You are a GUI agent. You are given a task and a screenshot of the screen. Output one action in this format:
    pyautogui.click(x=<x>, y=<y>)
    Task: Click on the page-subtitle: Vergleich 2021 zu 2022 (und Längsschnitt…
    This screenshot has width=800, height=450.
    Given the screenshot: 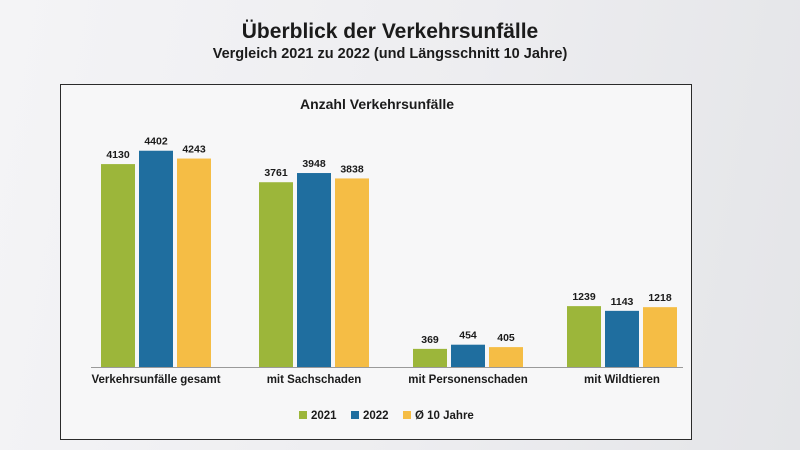 What is the action you would take?
    pyautogui.click(x=390, y=54)
    